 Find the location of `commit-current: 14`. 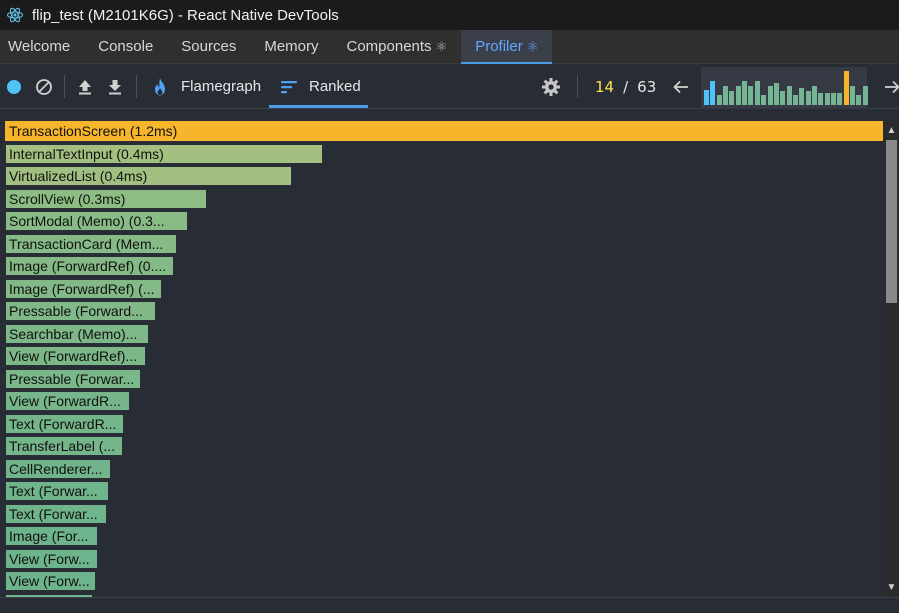

commit-current: 14 is located at coordinates (605, 86).